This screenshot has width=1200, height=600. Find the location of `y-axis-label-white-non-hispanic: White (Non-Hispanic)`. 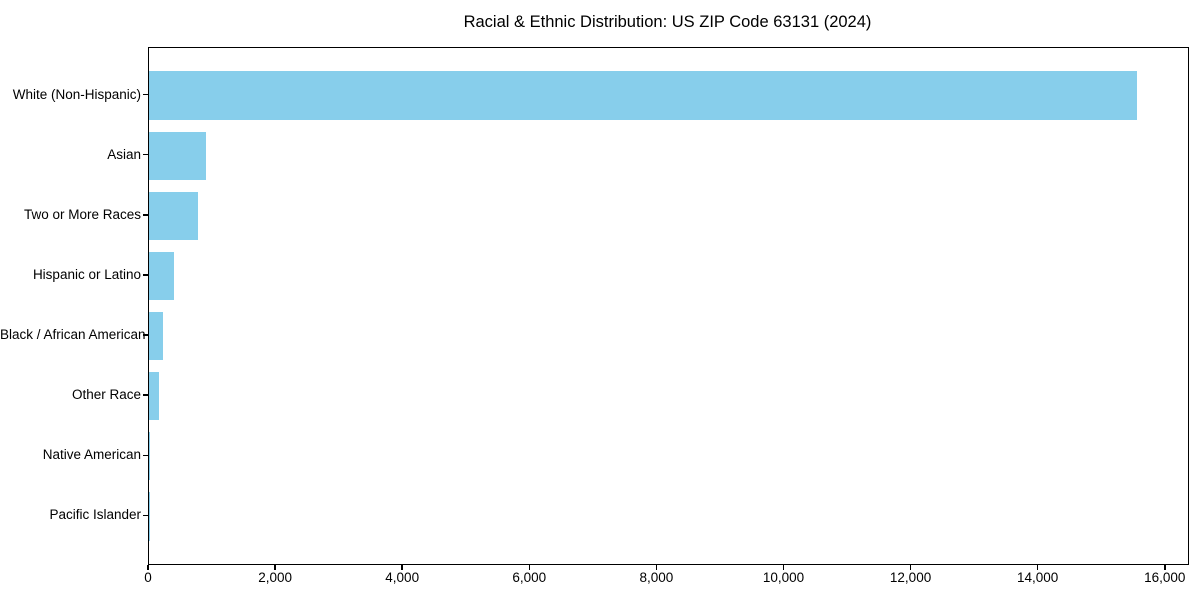

y-axis-label-white-non-hispanic: White (Non-Hispanic) is located at coordinates (76, 94).